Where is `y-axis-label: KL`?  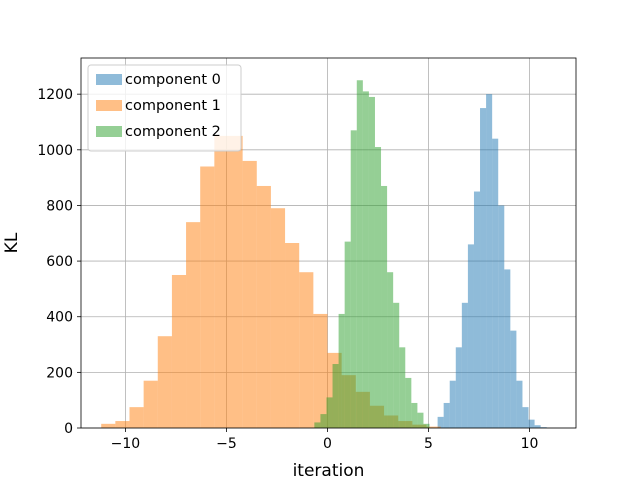
y-axis-label: KL is located at coordinates (12, 242).